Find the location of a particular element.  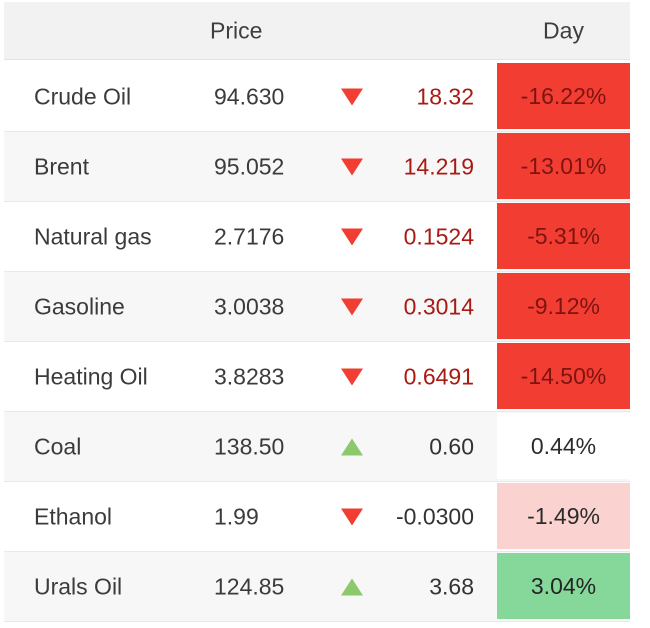

day-change-badge: -13.01% is located at coordinates (563, 166).